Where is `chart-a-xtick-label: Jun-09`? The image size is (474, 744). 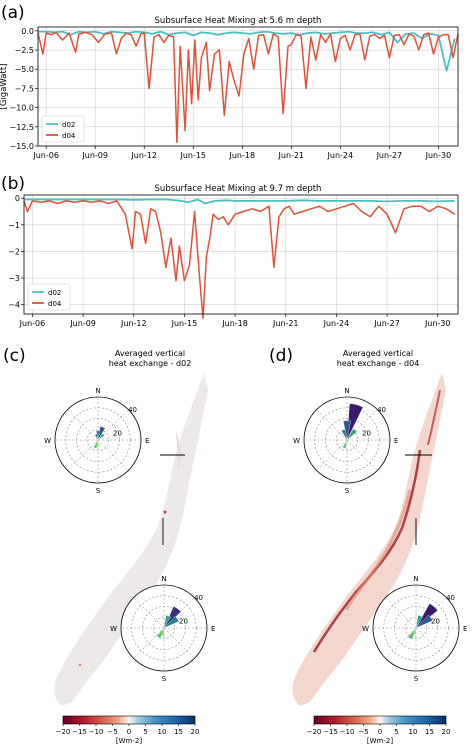
chart-a-xtick-label: Jun-09 is located at coordinates (94, 155).